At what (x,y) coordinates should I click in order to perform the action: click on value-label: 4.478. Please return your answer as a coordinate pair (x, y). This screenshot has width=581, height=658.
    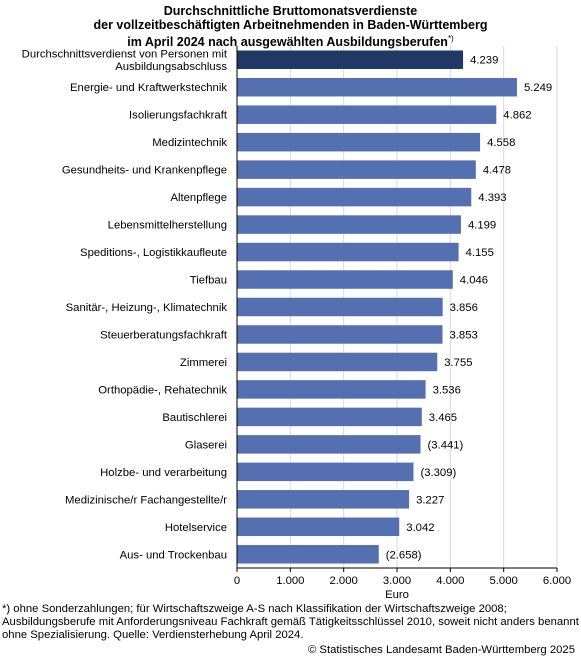
    Looking at the image, I should click on (497, 171).